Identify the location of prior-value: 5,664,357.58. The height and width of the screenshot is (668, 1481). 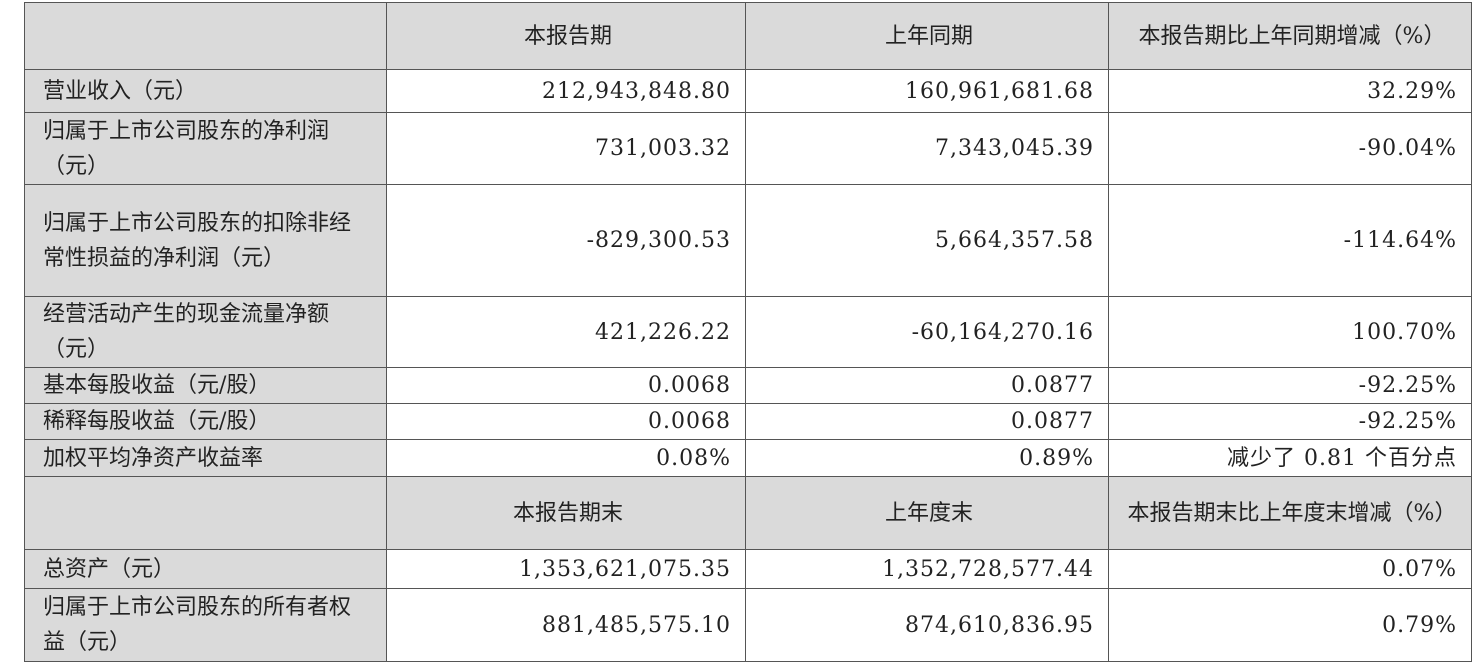
(927, 240).